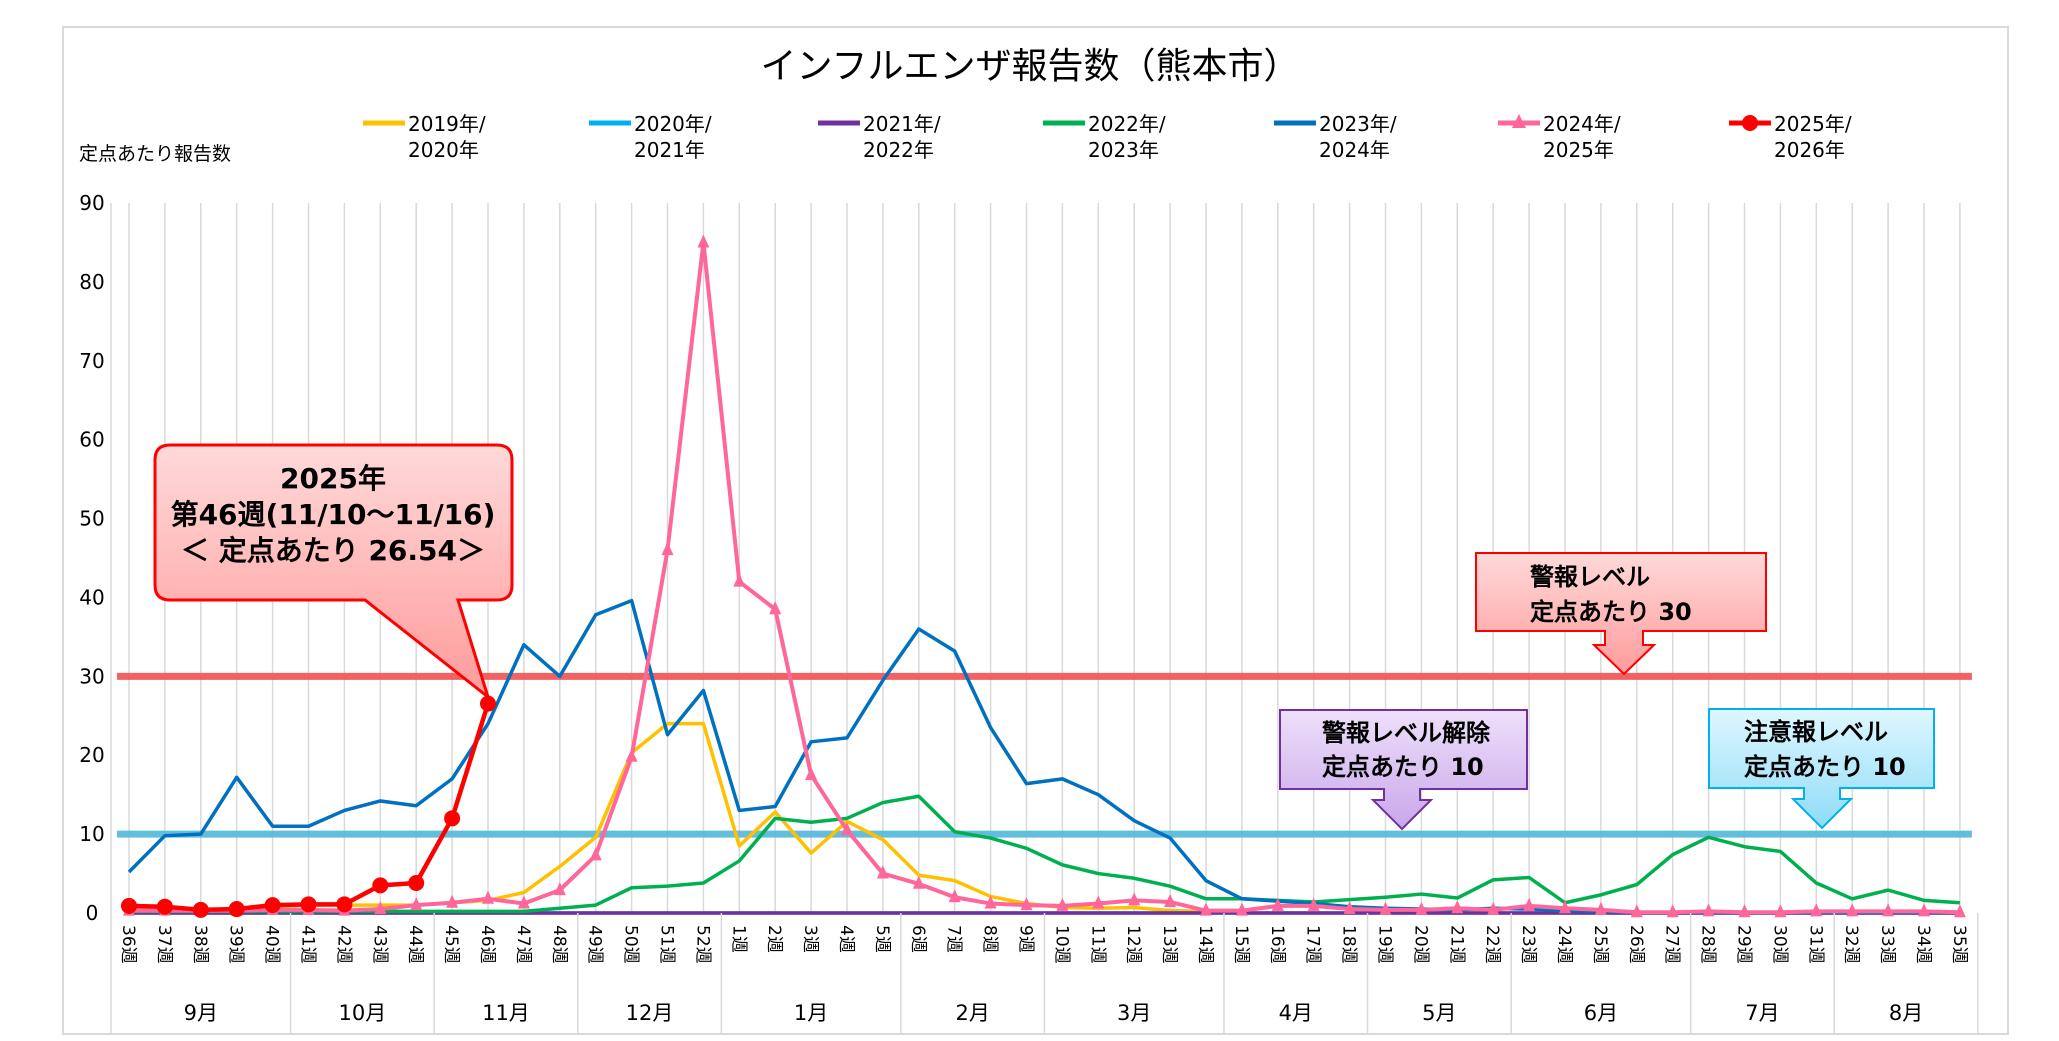 This screenshot has width=2059, height=1041. What do you see at coordinates (650, 1013) in the screenshot?
I see `month-label: 12月` at bounding box center [650, 1013].